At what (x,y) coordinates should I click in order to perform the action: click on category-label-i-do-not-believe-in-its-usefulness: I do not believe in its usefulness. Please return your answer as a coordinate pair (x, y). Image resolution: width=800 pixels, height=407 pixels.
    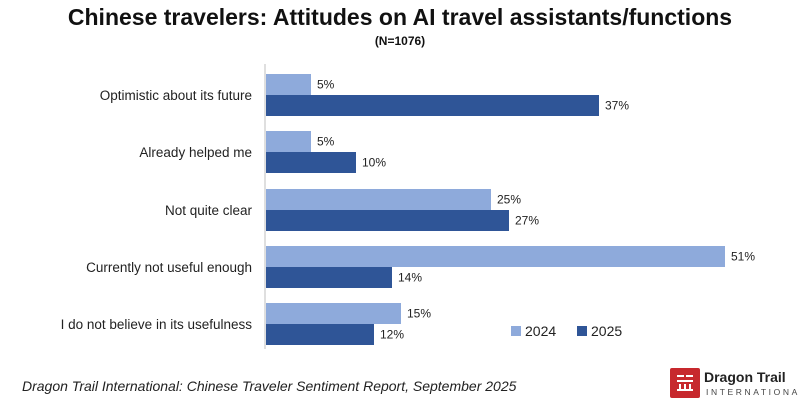
    Looking at the image, I should click on (157, 324).